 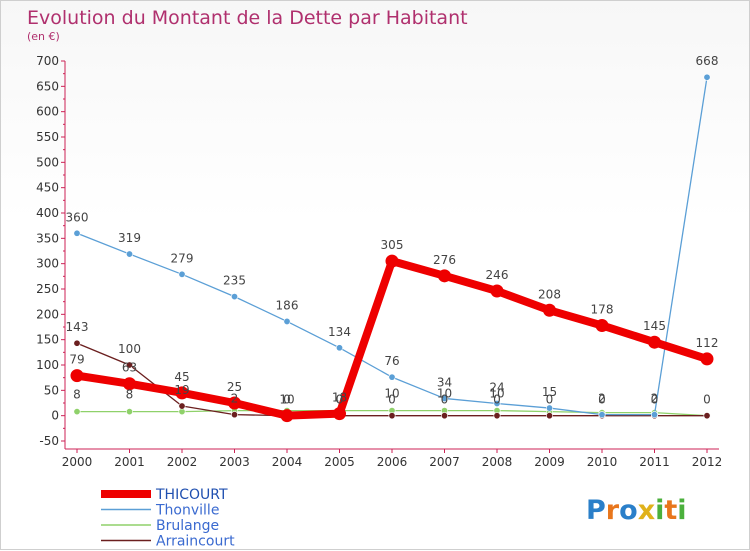 What do you see at coordinates (496, 388) in the screenshot?
I see `data-label-thonville: 24` at bounding box center [496, 388].